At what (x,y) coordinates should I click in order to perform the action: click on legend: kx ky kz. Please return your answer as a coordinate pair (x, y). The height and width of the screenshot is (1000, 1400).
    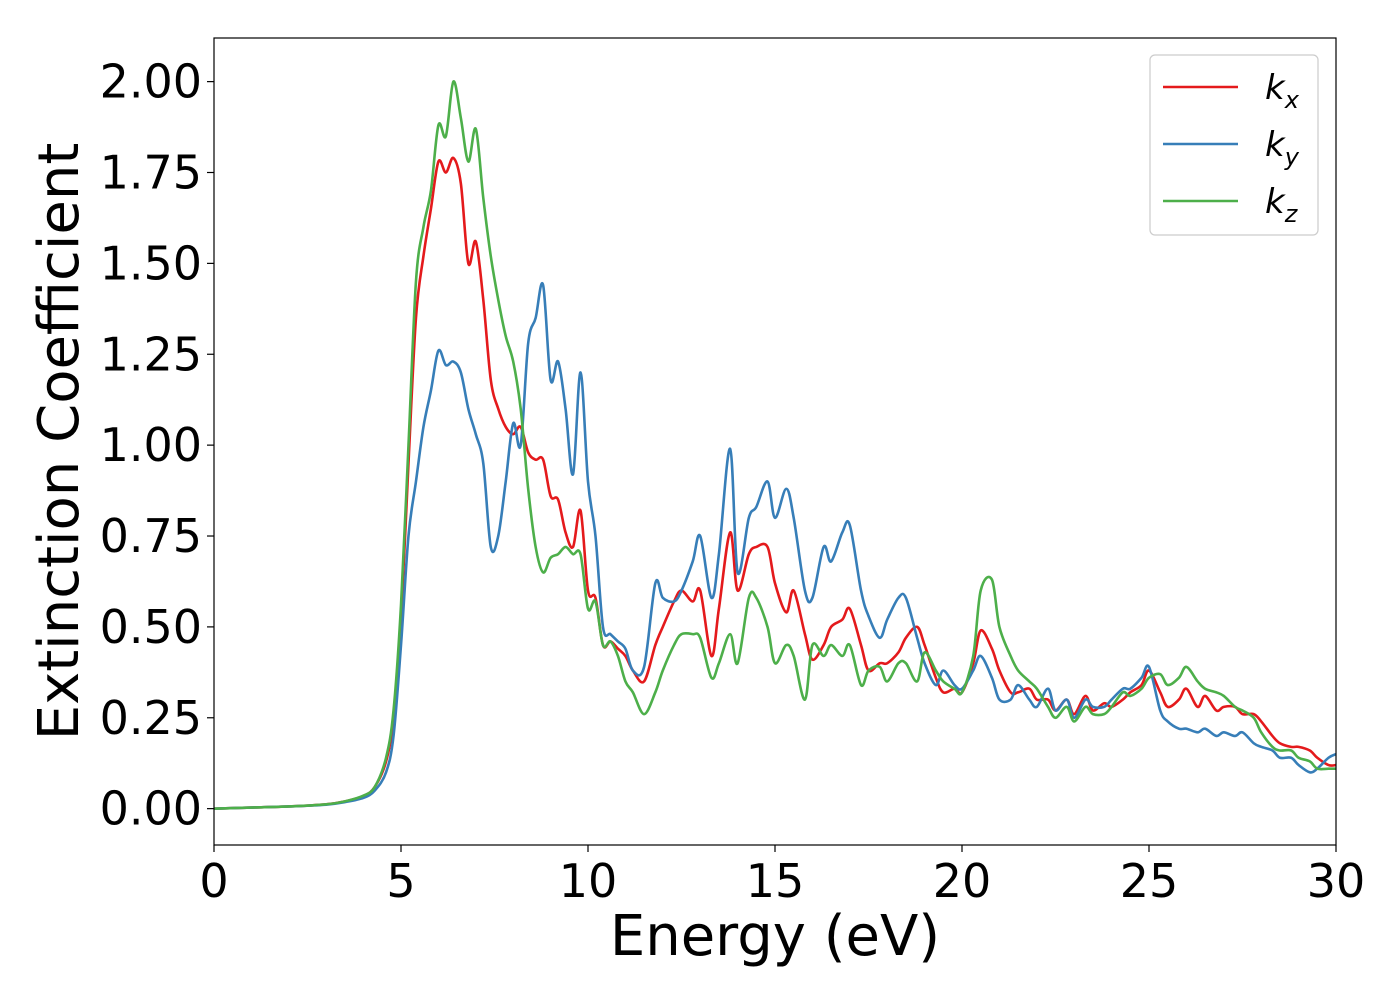
    Looking at the image, I should click on (1234, 145).